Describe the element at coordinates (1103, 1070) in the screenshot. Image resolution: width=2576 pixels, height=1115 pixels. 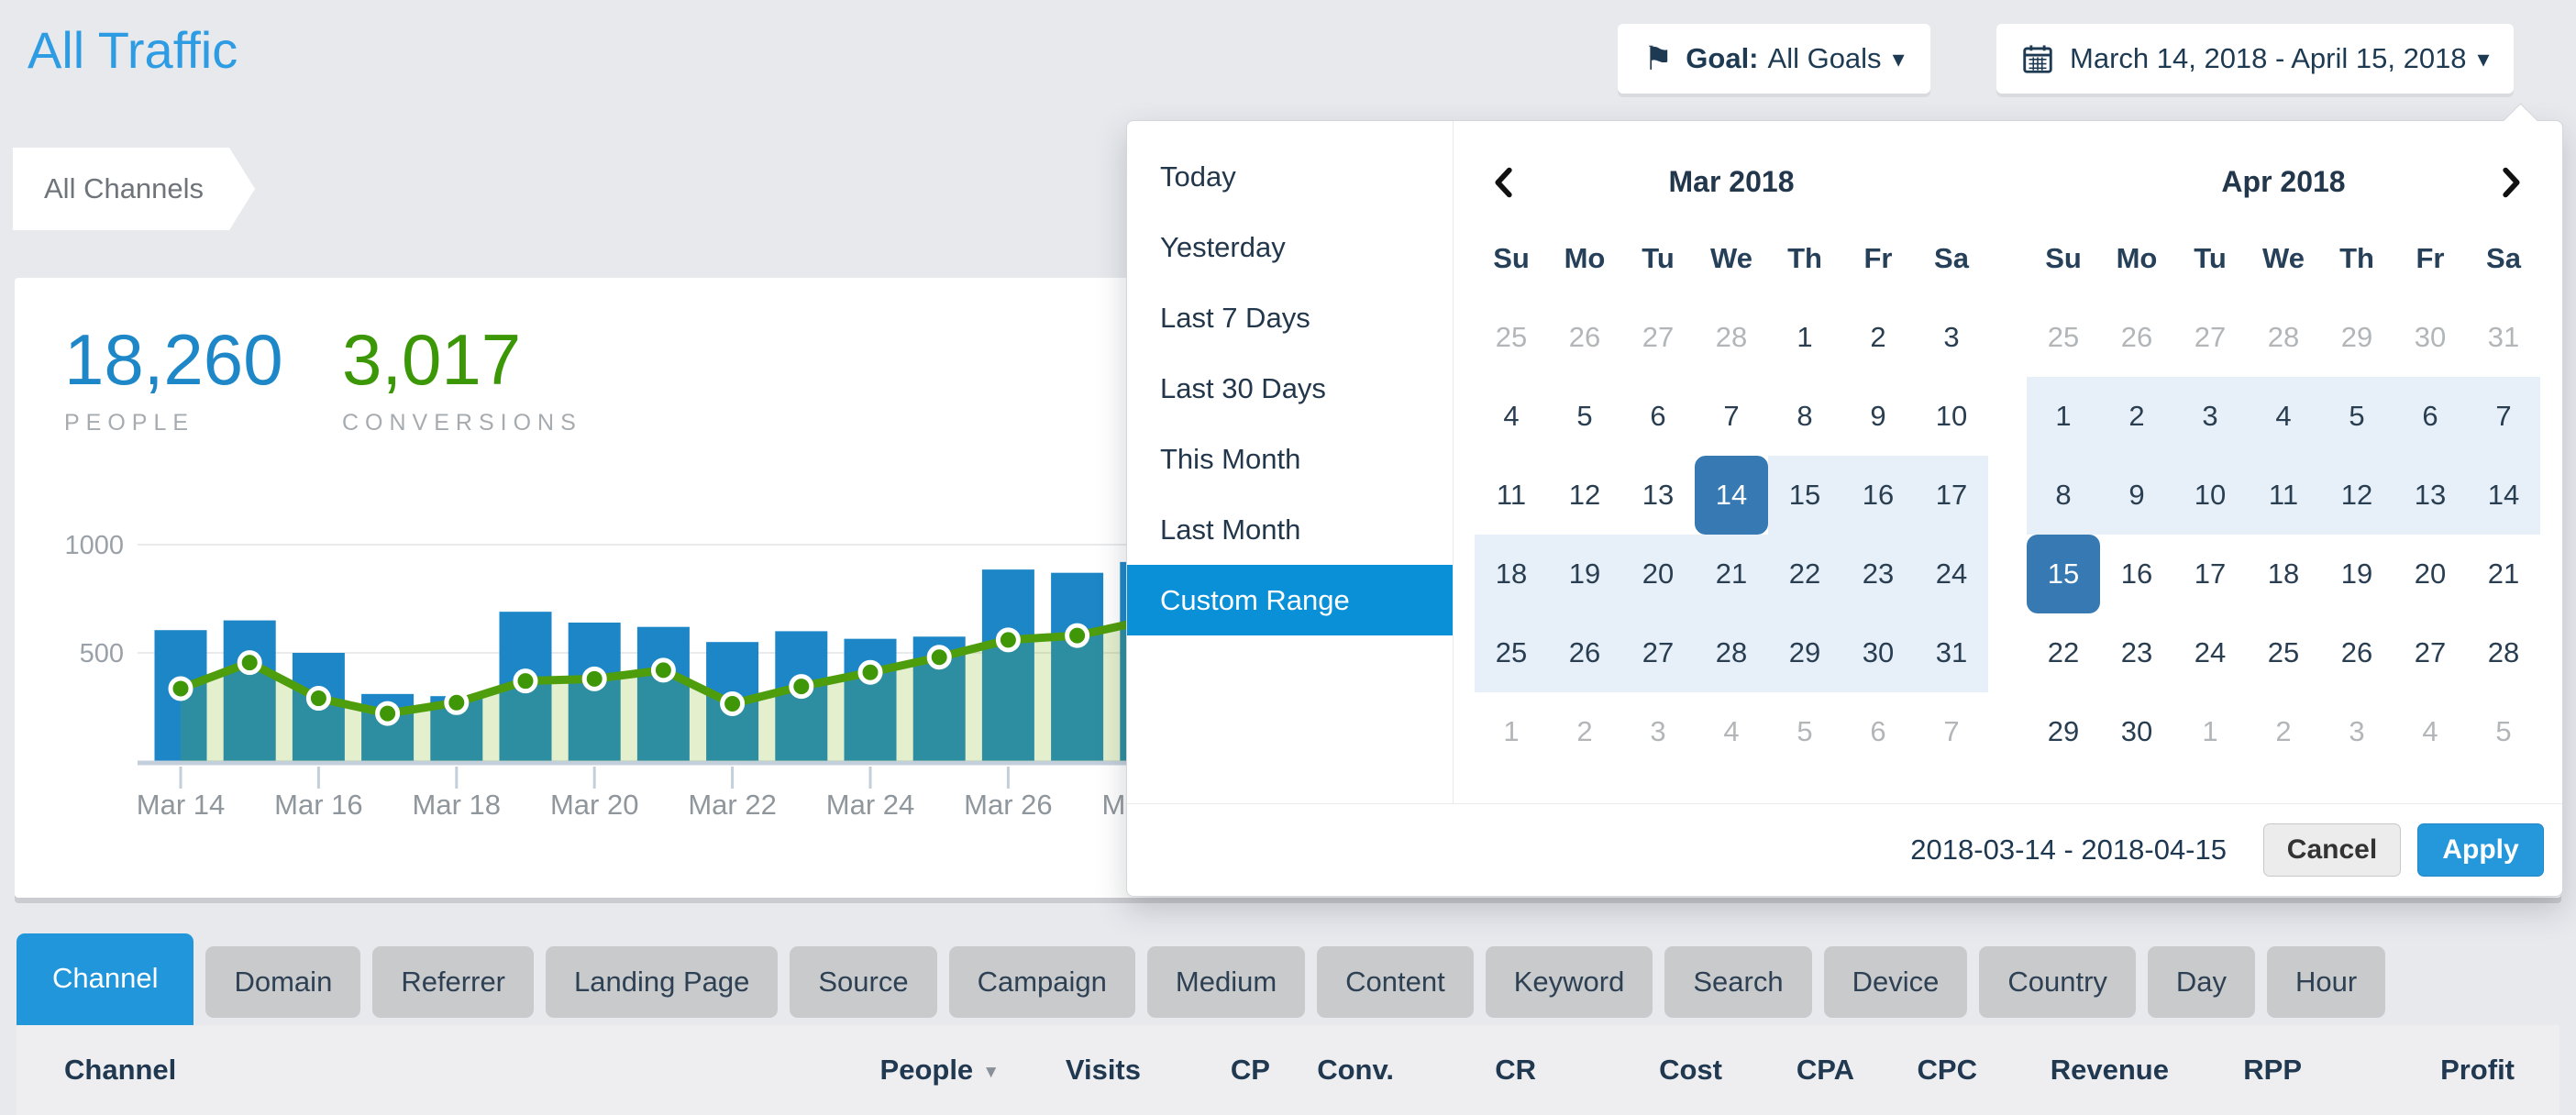
I see `column-header-visits: Visits` at that location.